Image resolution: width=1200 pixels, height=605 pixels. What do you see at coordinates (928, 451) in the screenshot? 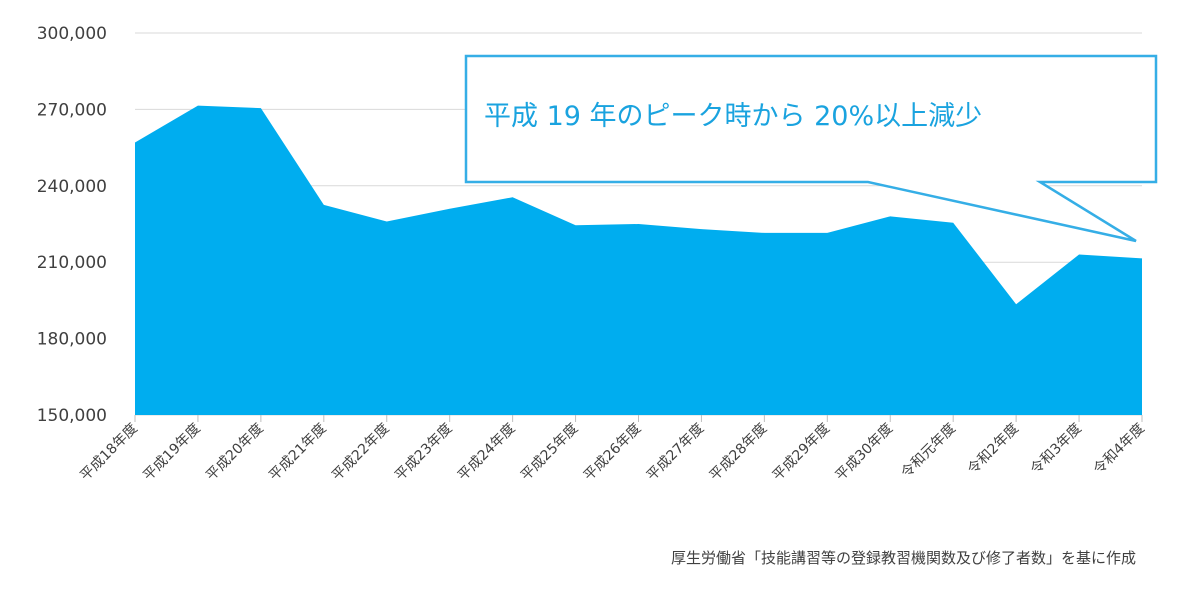
I see `x-tick-label: 令和元年度` at bounding box center [928, 451].